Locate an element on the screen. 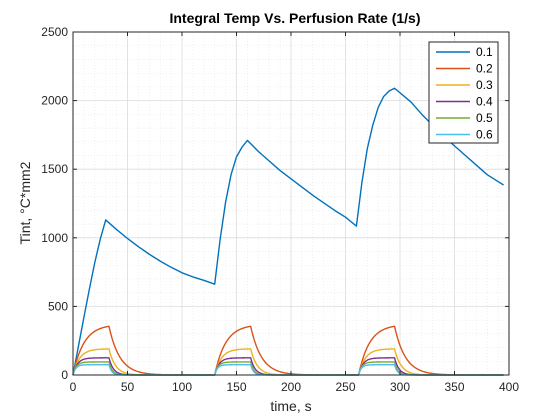 This screenshot has width=560, height=420. x-tick-label: 400 is located at coordinates (509, 387).